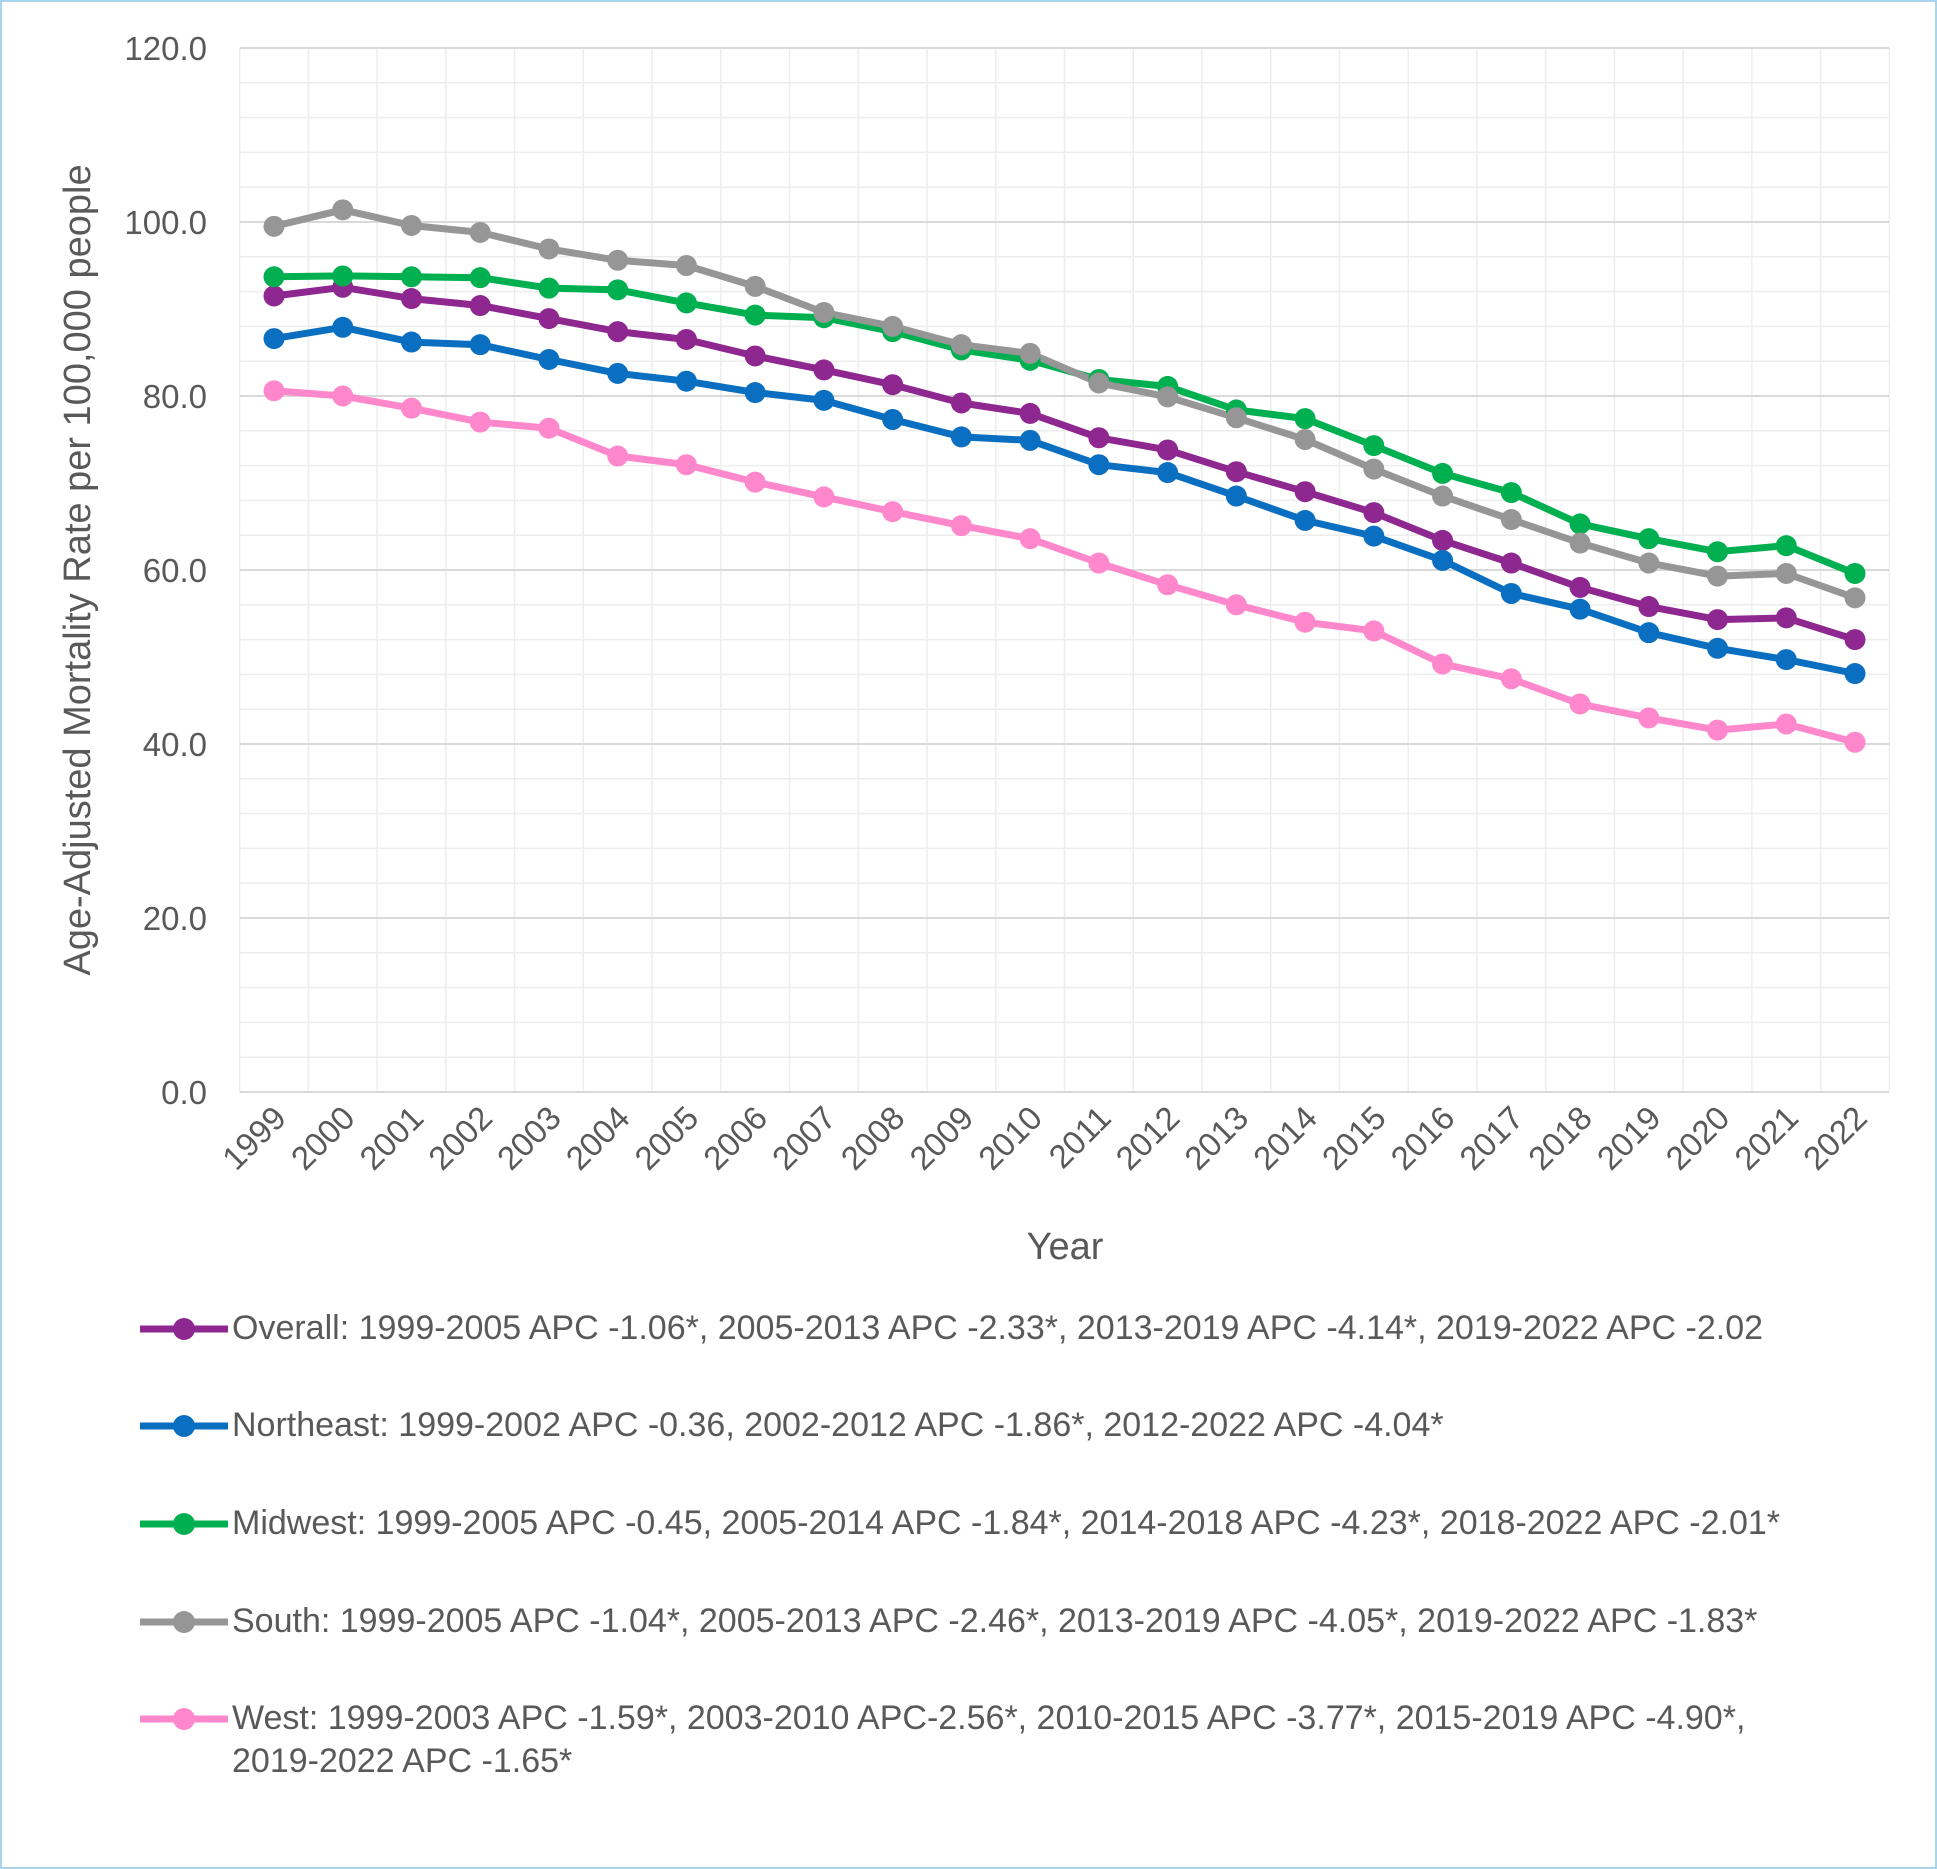 The image size is (1937, 1869). What do you see at coordinates (165, 570) in the screenshot?
I see `y-axis-tick-labels: 0.0 20.0 40.0 60.0 80.0 100.0 120.0` at bounding box center [165, 570].